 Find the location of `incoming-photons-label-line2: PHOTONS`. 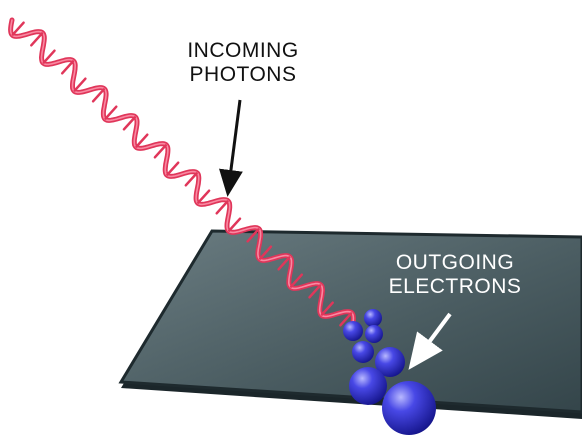

incoming-photons-label-line2: PHOTONS is located at coordinates (243, 74).